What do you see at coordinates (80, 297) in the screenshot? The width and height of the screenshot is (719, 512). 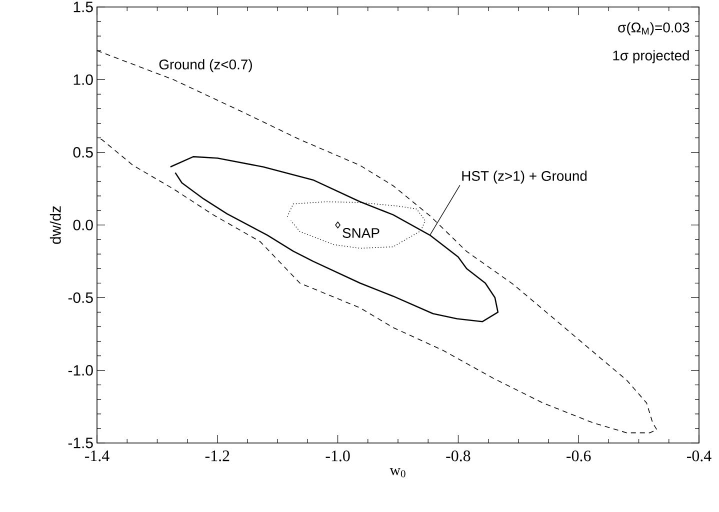 I see `y-tick-label: -0.5` at bounding box center [80, 297].